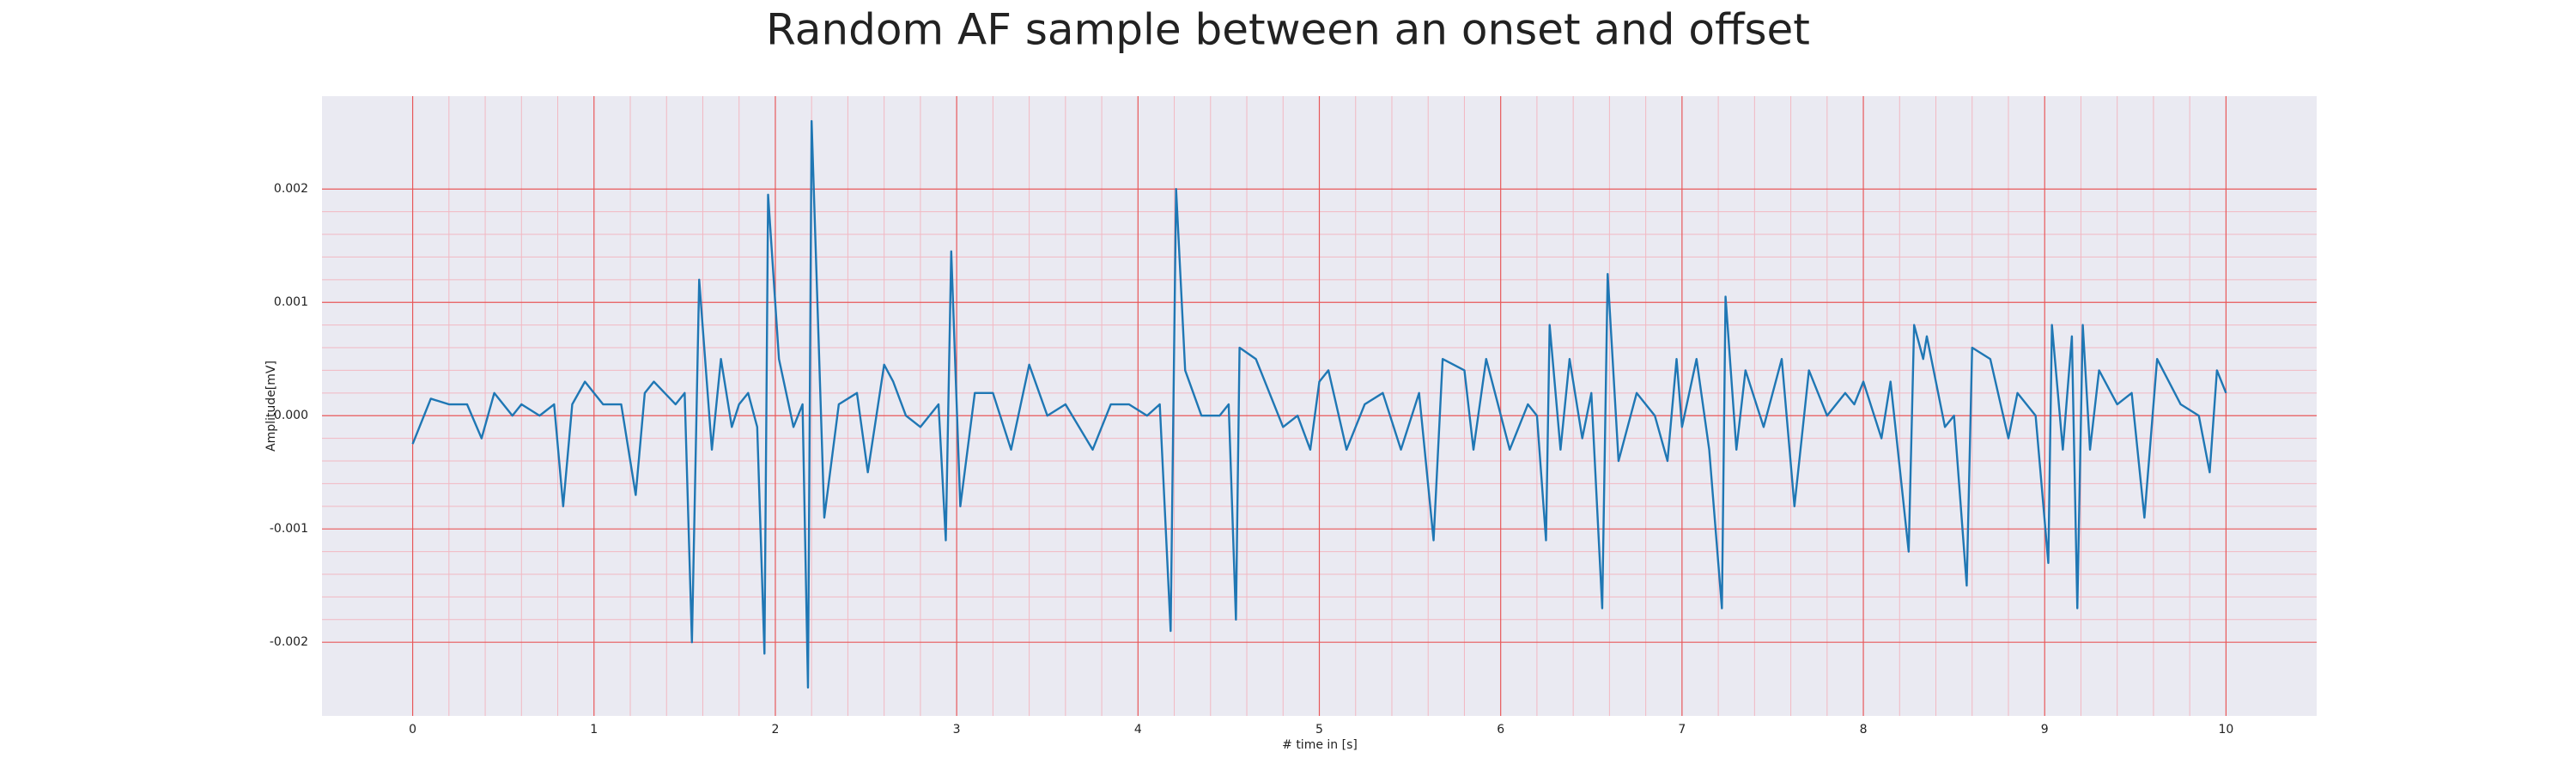 This screenshot has width=2576, height=776. What do you see at coordinates (1864, 730) in the screenshot?
I see `x-tick-label: 8` at bounding box center [1864, 730].